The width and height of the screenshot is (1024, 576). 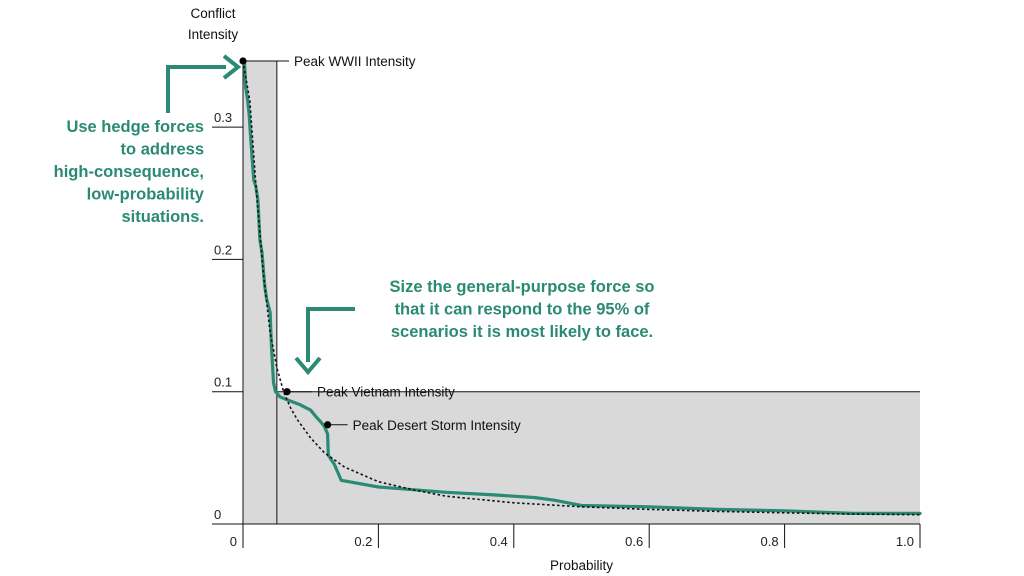 What do you see at coordinates (212, 13) in the screenshot?
I see `y-axis-title: Conflict` at bounding box center [212, 13].